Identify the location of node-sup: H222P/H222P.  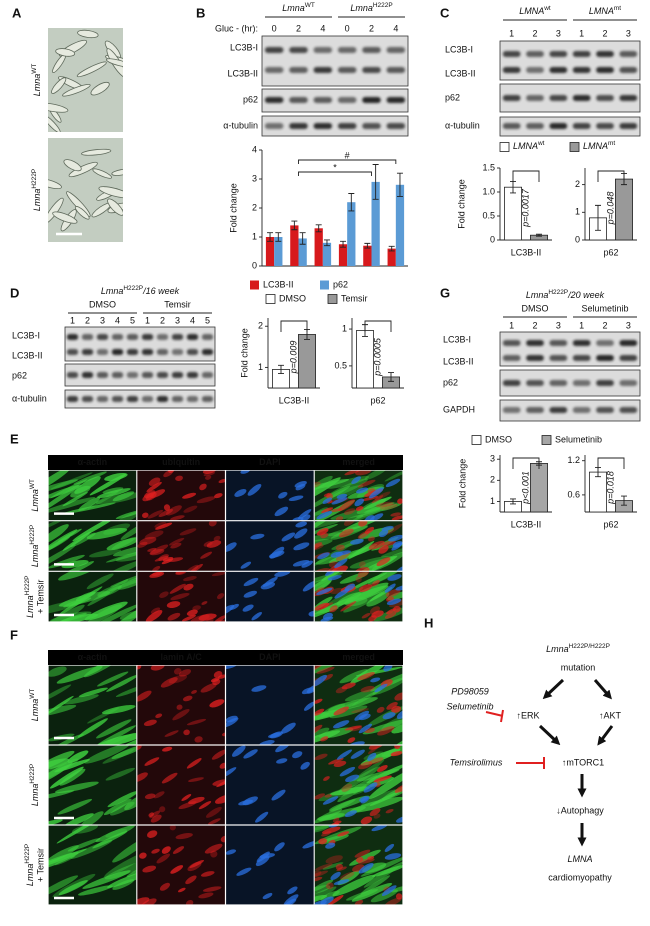
(589, 646).